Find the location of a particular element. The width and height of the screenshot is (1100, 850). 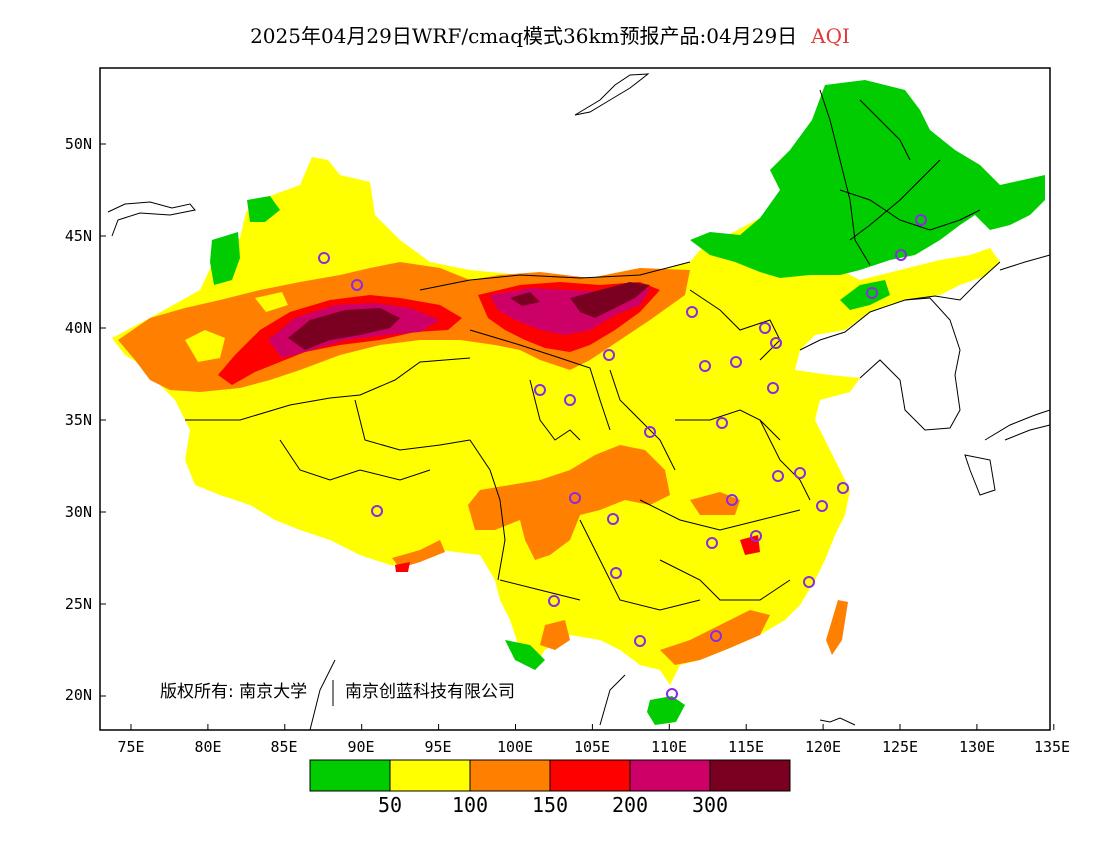

y-tick-label: 50N is located at coordinates (78, 144).